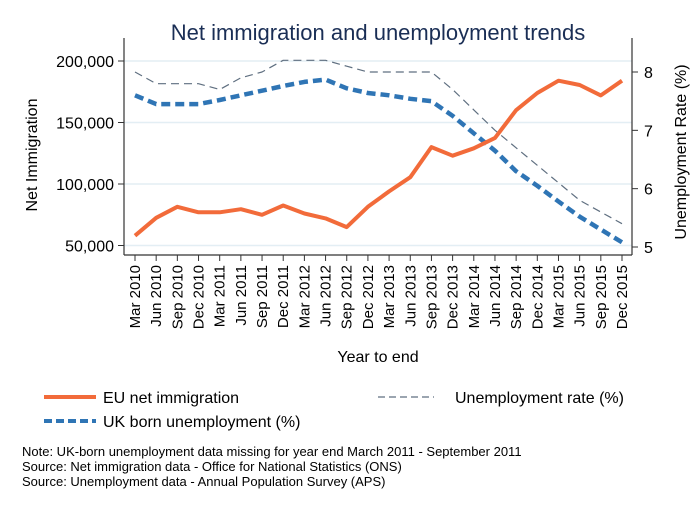 The image size is (700, 509). Describe the element at coordinates (177, 297) in the screenshot. I see `x-tick-label: Sep 2010` at that location.